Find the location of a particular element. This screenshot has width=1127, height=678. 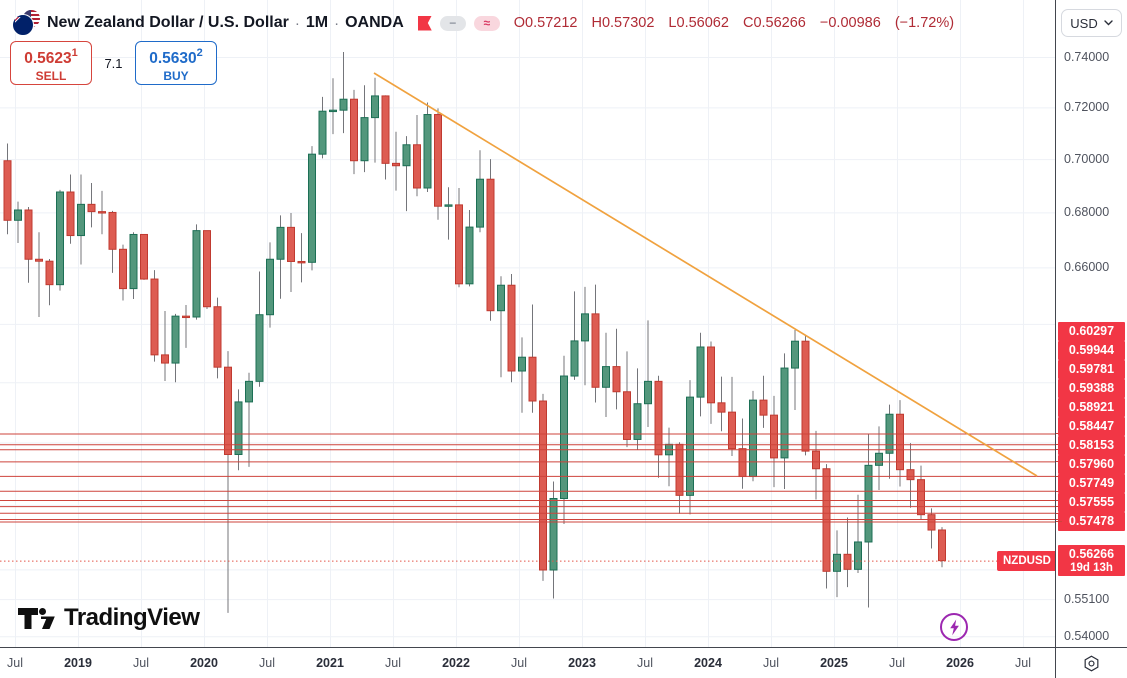

price-tick-label: 0.72000 is located at coordinates (1087, 107).